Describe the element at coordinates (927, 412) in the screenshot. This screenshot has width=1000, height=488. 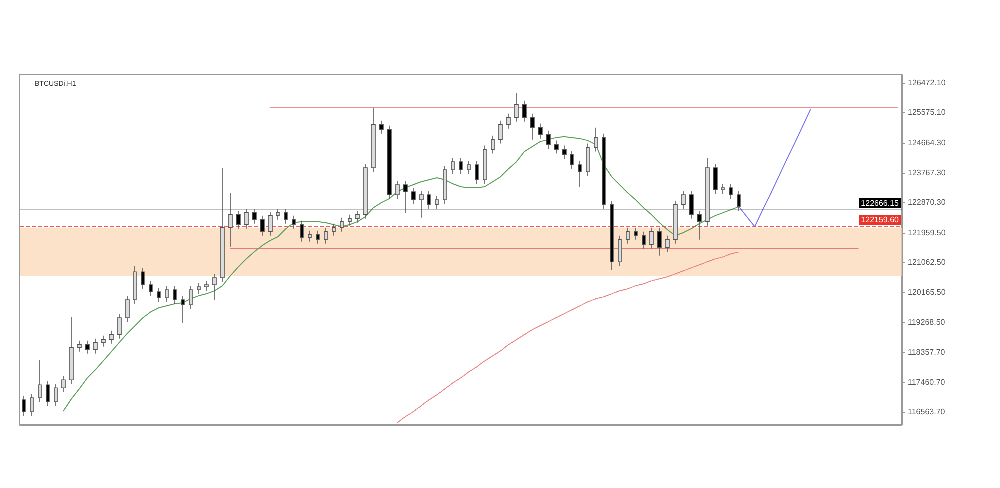
I see `y-tick-label: 116563.70` at that location.